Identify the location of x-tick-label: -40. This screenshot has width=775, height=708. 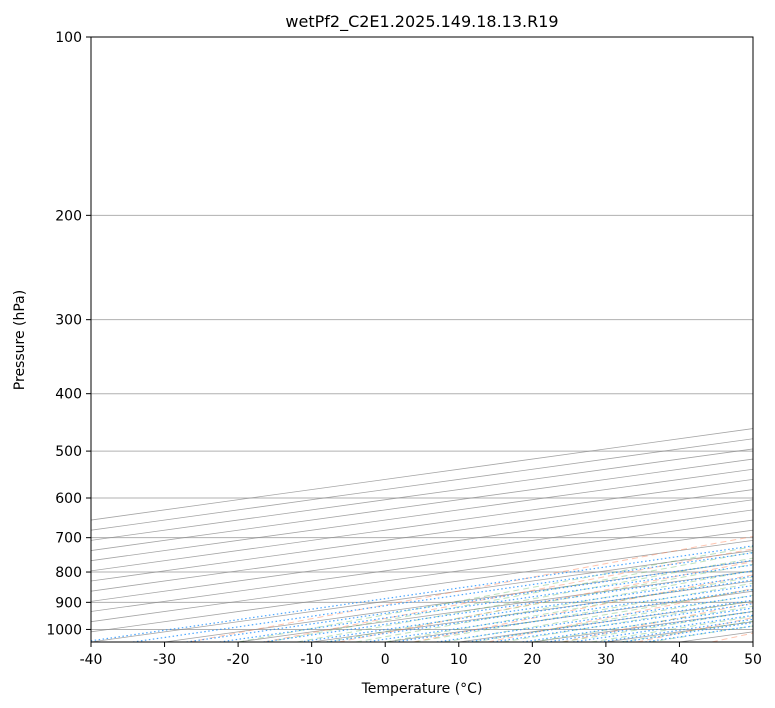
(91, 660).